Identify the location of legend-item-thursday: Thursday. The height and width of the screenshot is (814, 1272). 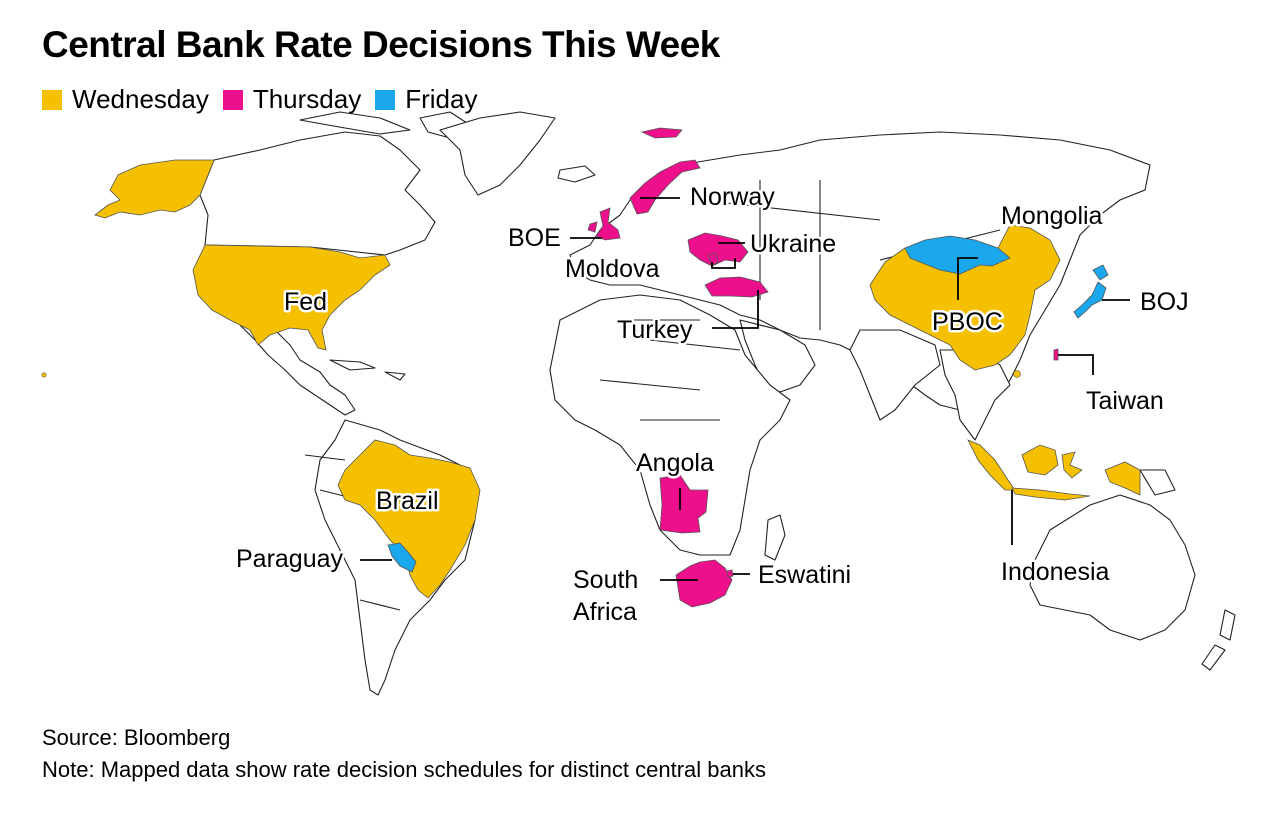
(292, 99).